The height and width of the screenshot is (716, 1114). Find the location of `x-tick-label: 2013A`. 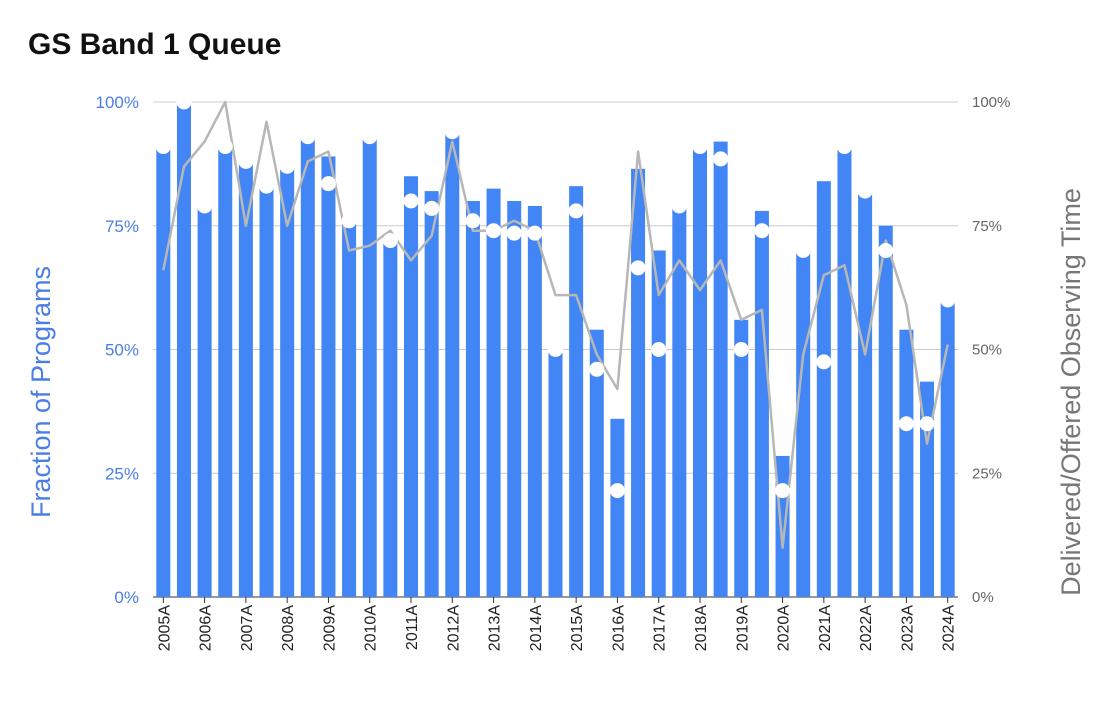

x-tick-label: 2013A is located at coordinates (495, 628).